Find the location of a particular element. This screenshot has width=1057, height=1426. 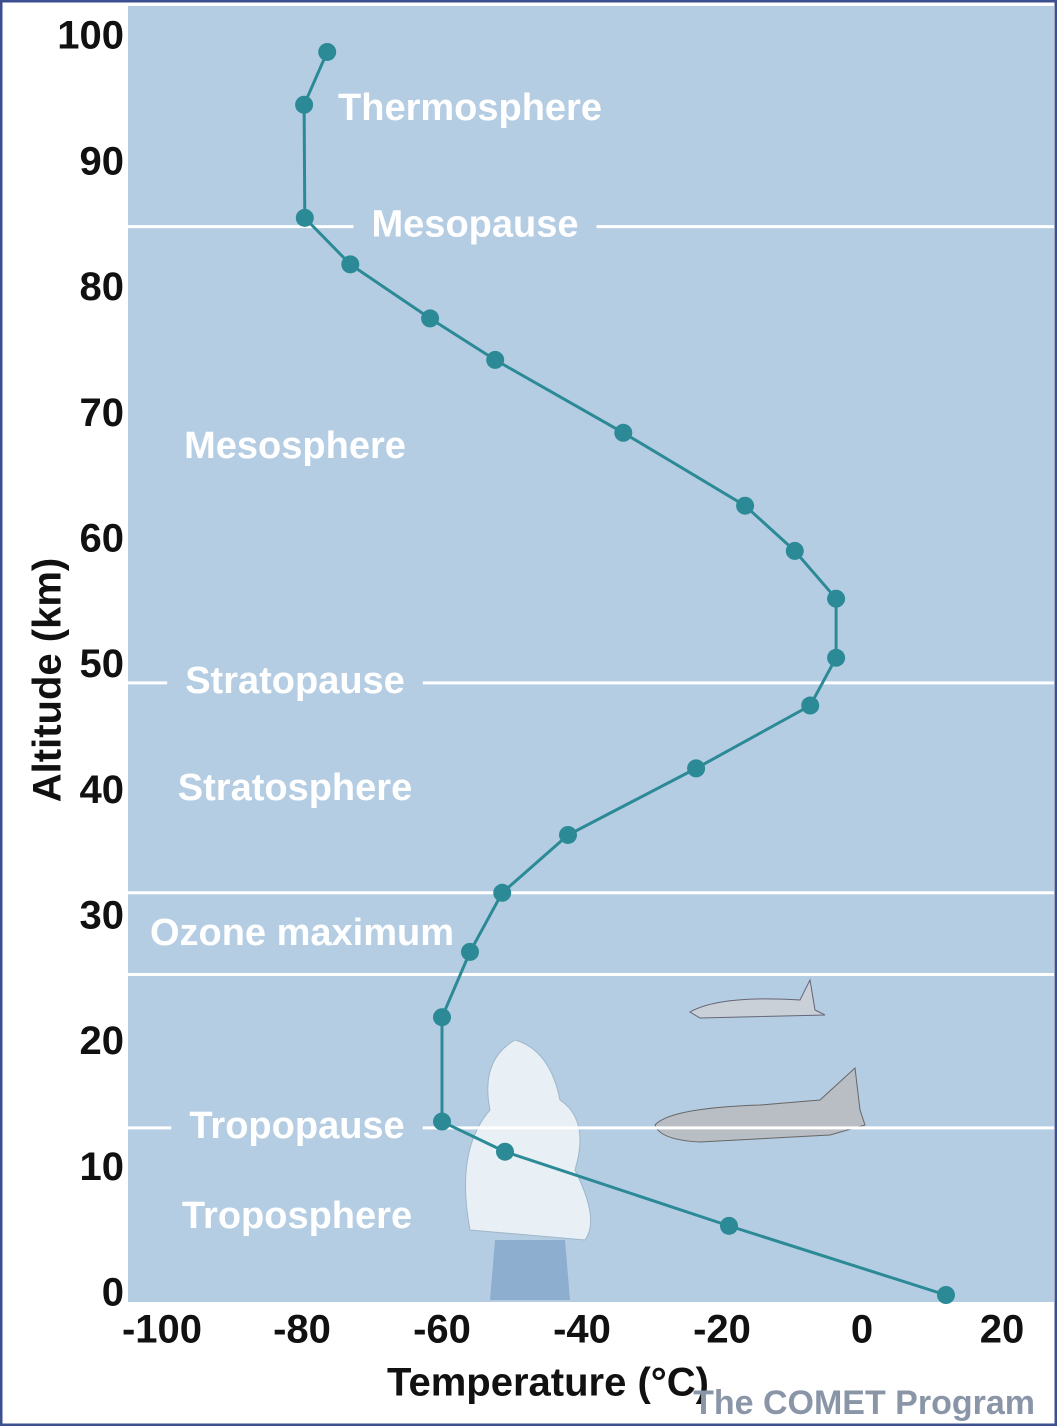

y-tick-label: 0 is located at coordinates (113, 1293).